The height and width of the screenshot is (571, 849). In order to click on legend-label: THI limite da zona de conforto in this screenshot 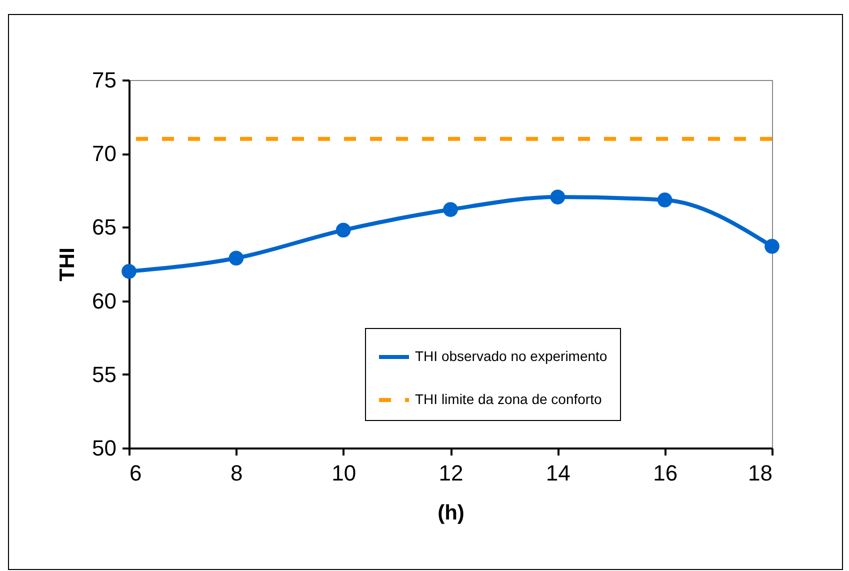, I will do `click(508, 399)`.